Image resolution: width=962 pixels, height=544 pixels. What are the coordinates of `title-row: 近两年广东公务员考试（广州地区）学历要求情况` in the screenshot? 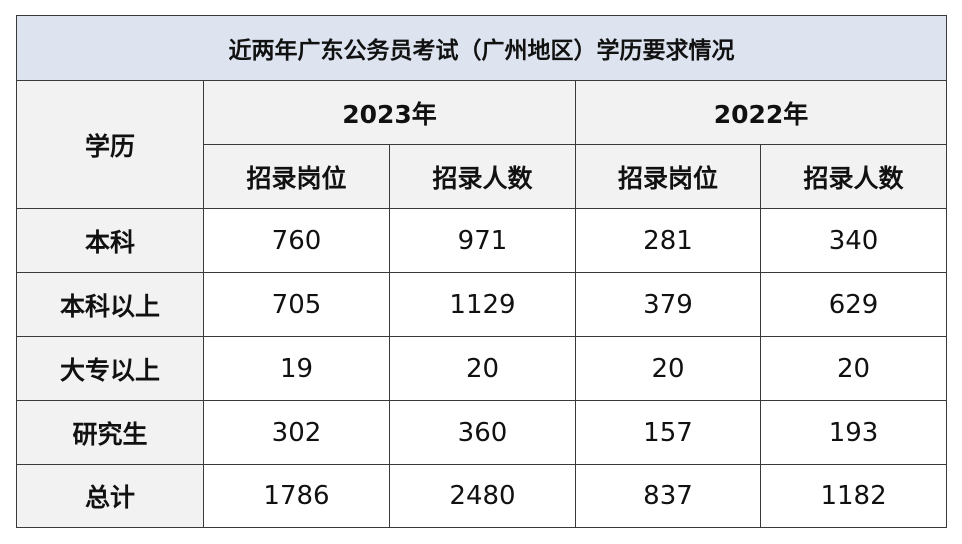 It's located at (481, 48).